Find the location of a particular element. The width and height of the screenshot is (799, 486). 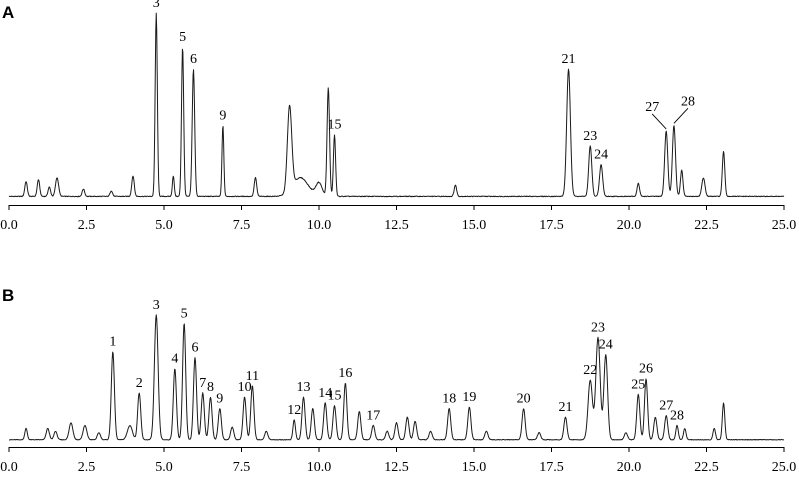

peak-label: 12 is located at coordinates (294, 410).